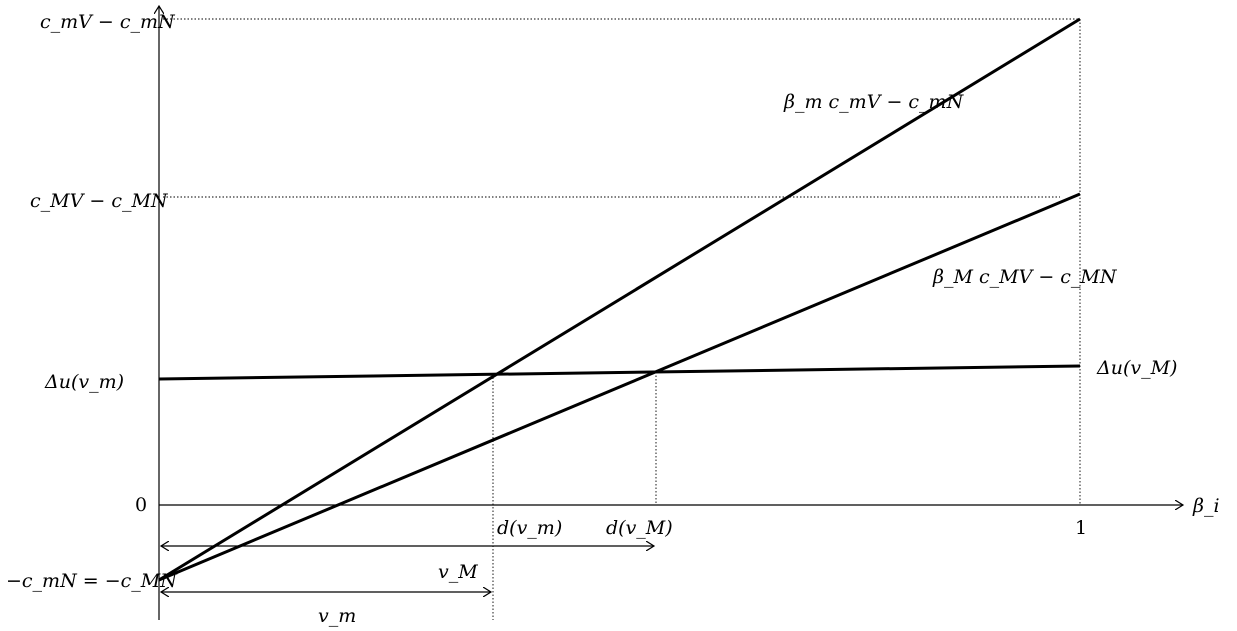 This screenshot has width=1237, height=631. I want to click on x-label-one: 1, so click(1081, 528).